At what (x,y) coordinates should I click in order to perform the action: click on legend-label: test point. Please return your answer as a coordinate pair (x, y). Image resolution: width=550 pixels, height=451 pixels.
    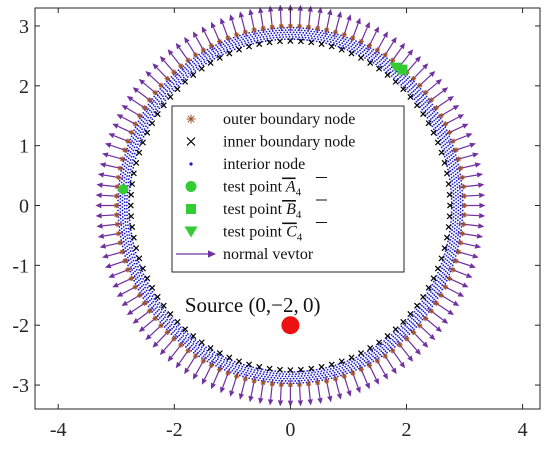
    Looking at the image, I should click on (253, 209).